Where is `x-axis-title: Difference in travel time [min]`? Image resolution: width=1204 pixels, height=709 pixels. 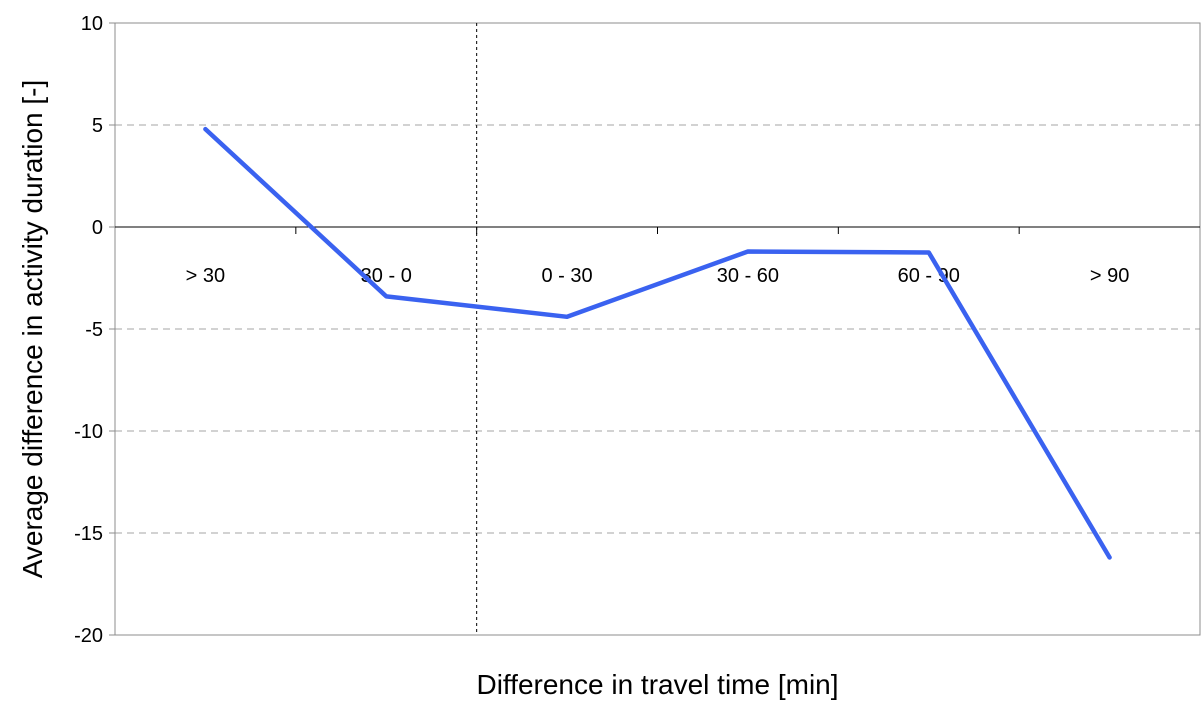 x-axis-title: Difference in travel time [min] is located at coordinates (657, 684).